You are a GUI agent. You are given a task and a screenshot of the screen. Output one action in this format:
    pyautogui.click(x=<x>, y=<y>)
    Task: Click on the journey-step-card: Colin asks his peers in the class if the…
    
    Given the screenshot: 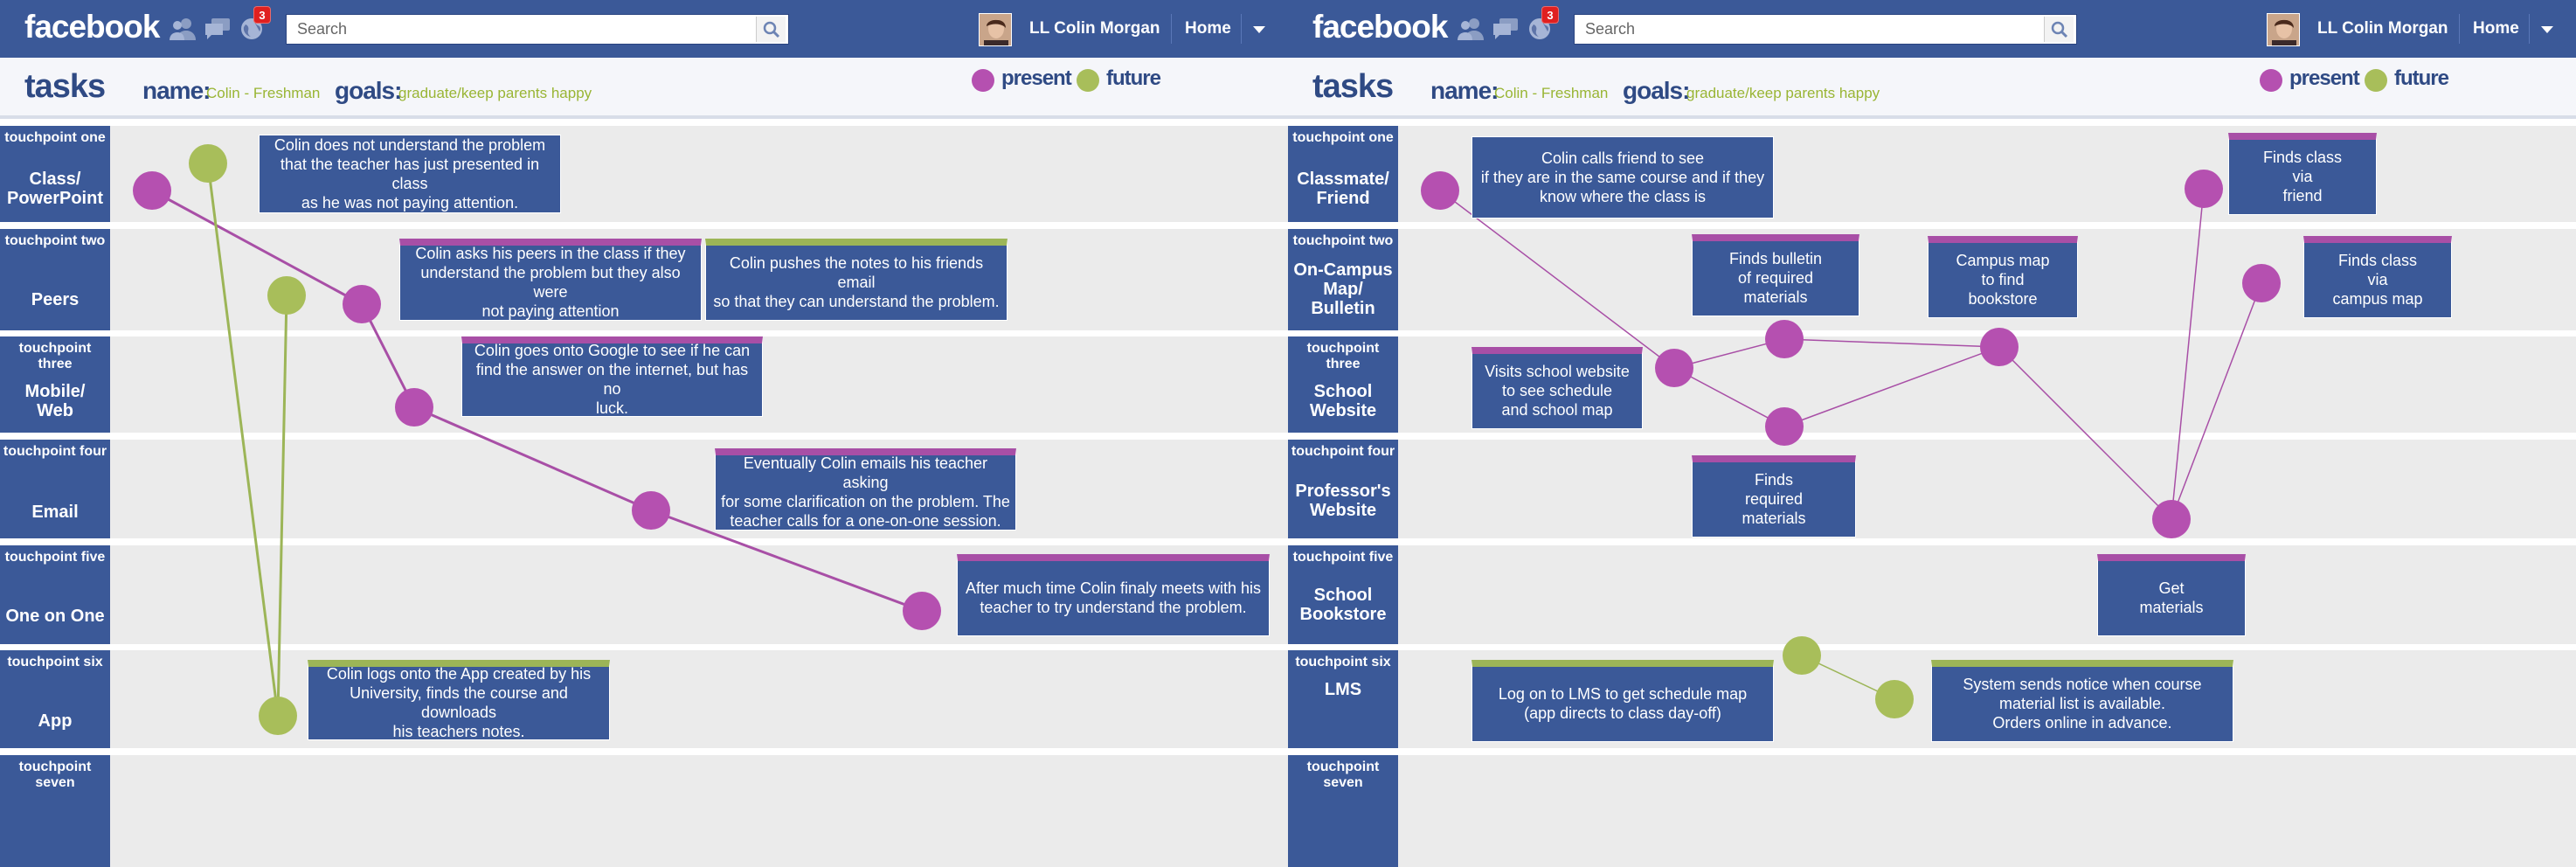 What is the action you would take?
    pyautogui.click(x=550, y=280)
    